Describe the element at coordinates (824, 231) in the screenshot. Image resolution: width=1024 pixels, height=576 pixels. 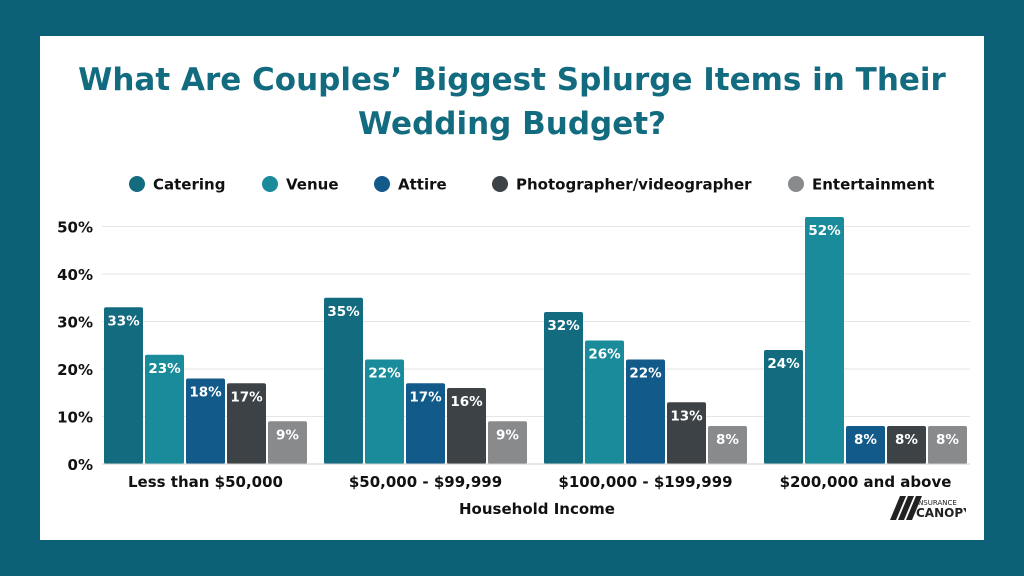
I see `bar-data-label: 52%` at that location.